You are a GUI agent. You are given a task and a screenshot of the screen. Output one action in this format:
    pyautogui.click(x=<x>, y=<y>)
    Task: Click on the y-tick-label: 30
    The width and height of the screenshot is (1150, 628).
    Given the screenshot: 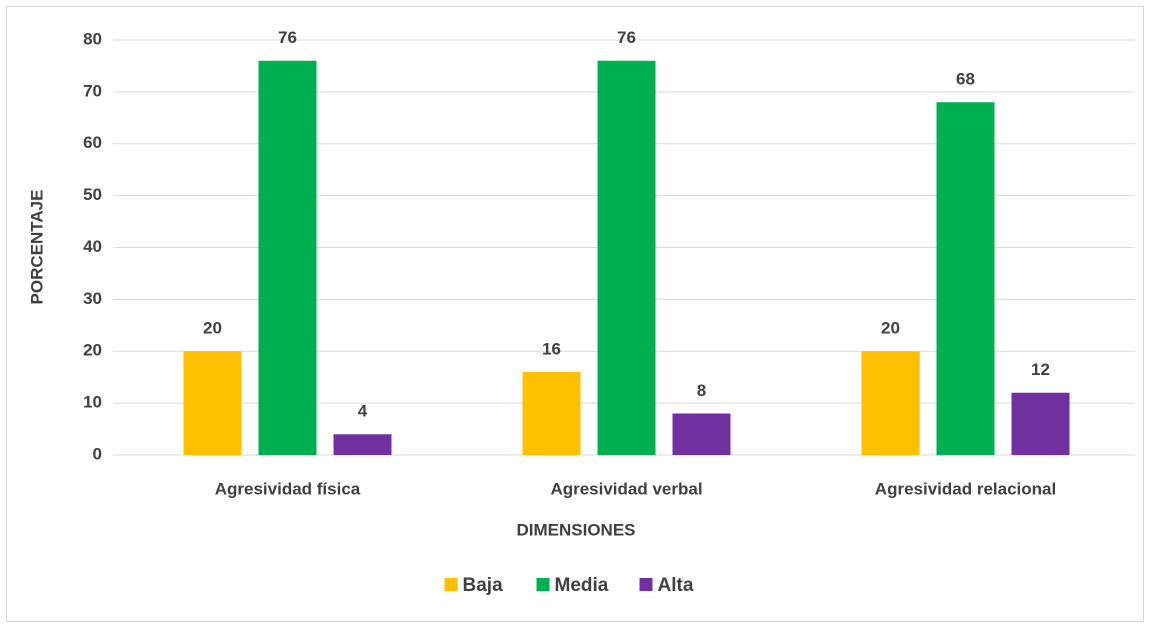 What is the action you would take?
    pyautogui.click(x=92, y=298)
    